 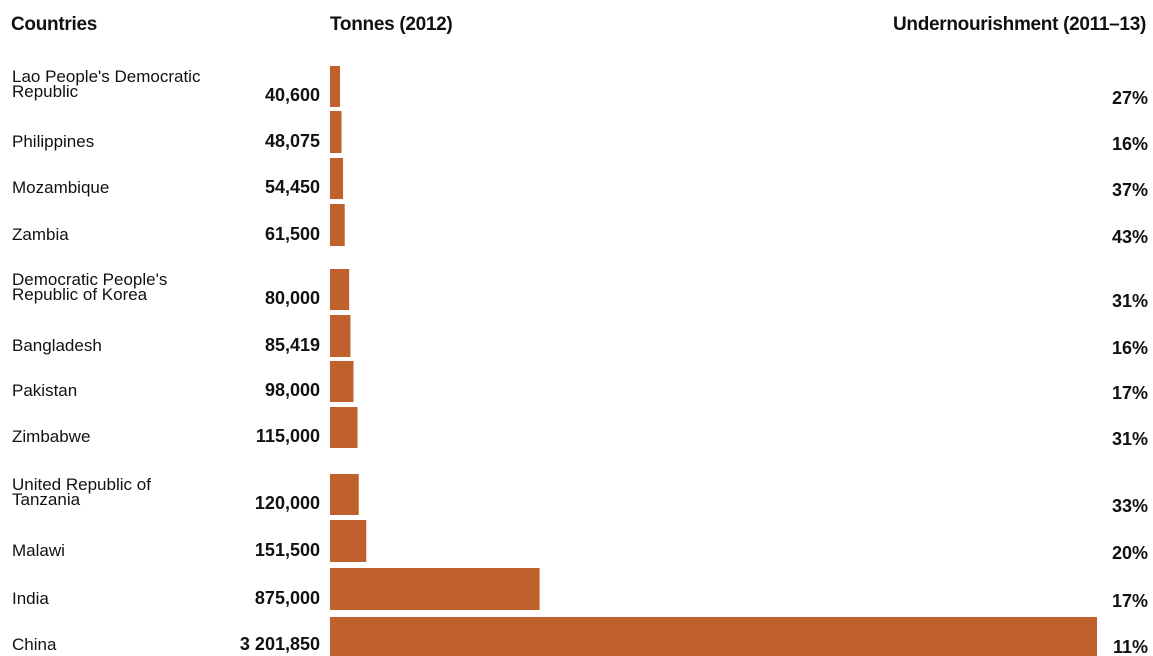 What do you see at coordinates (81, 484) in the screenshot?
I see `country-label: United Republic of` at bounding box center [81, 484].